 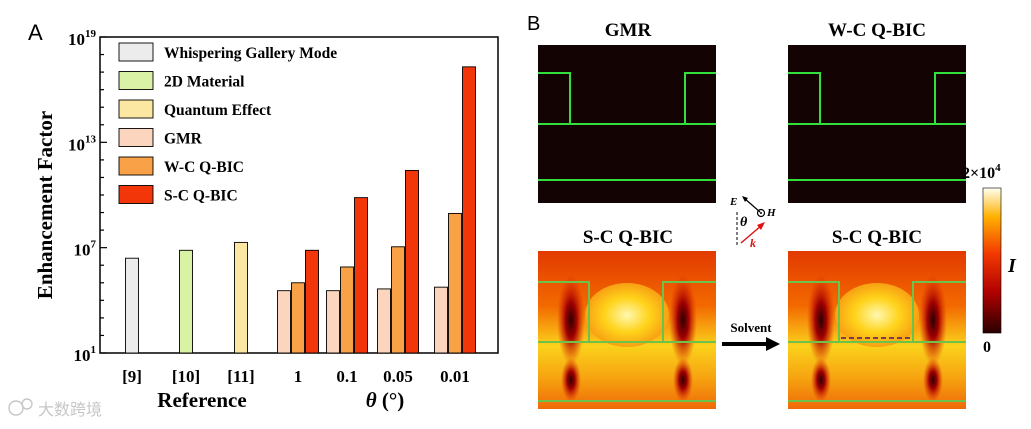 I want to click on watermark: 大数跨境, so click(x=55, y=408).